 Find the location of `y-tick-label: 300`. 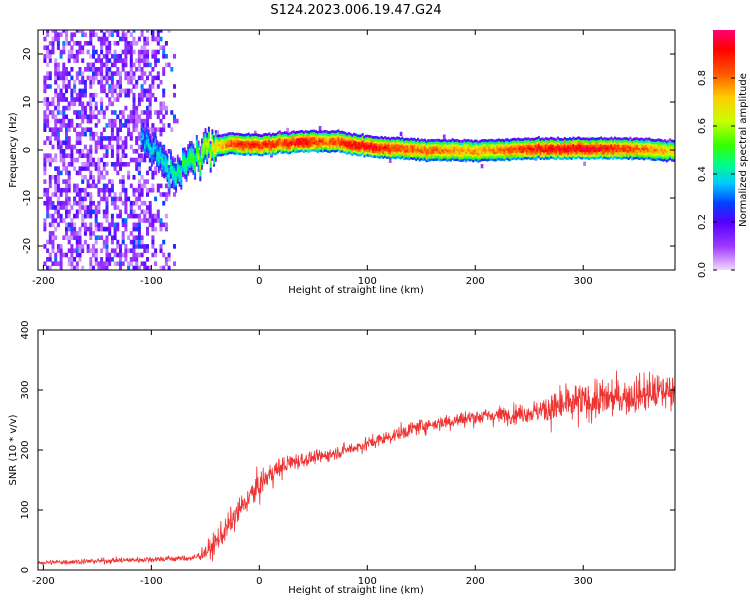

y-tick-label: 300 is located at coordinates (25, 389).